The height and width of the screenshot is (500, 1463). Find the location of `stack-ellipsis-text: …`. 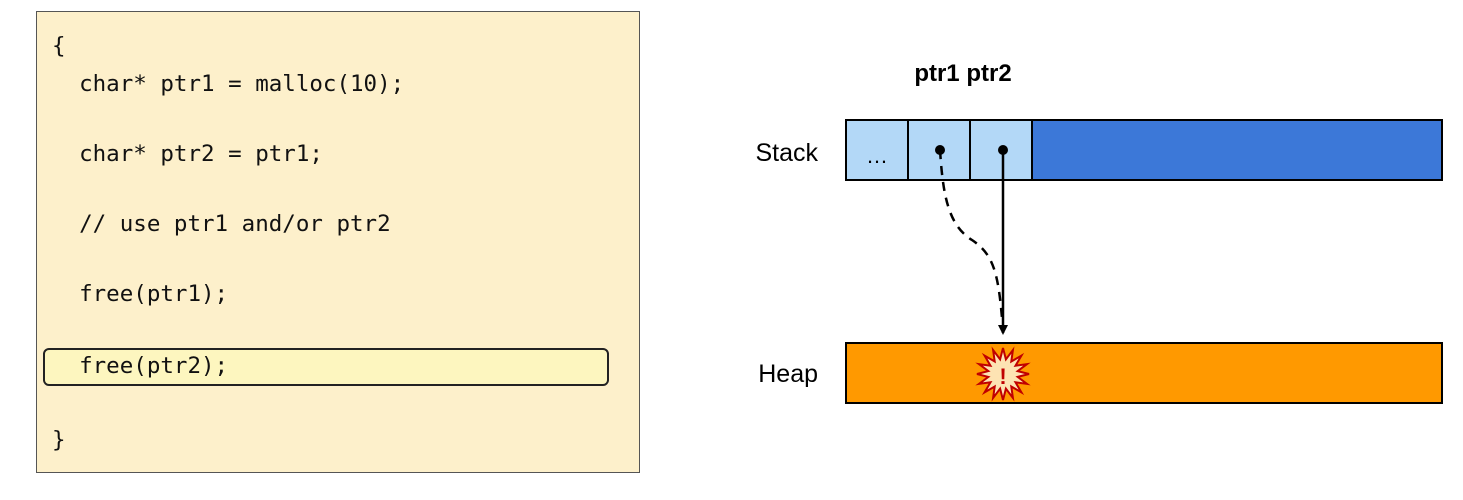

stack-ellipsis-text: … is located at coordinates (877, 155).